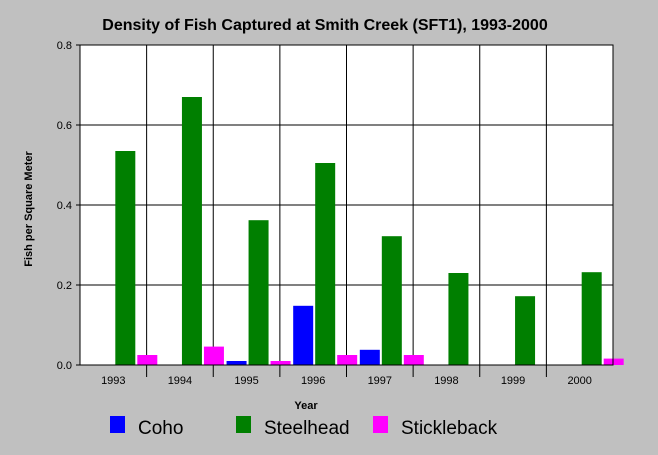  Describe the element at coordinates (236, 363) in the screenshot. I see `bar-coho-1995` at that location.